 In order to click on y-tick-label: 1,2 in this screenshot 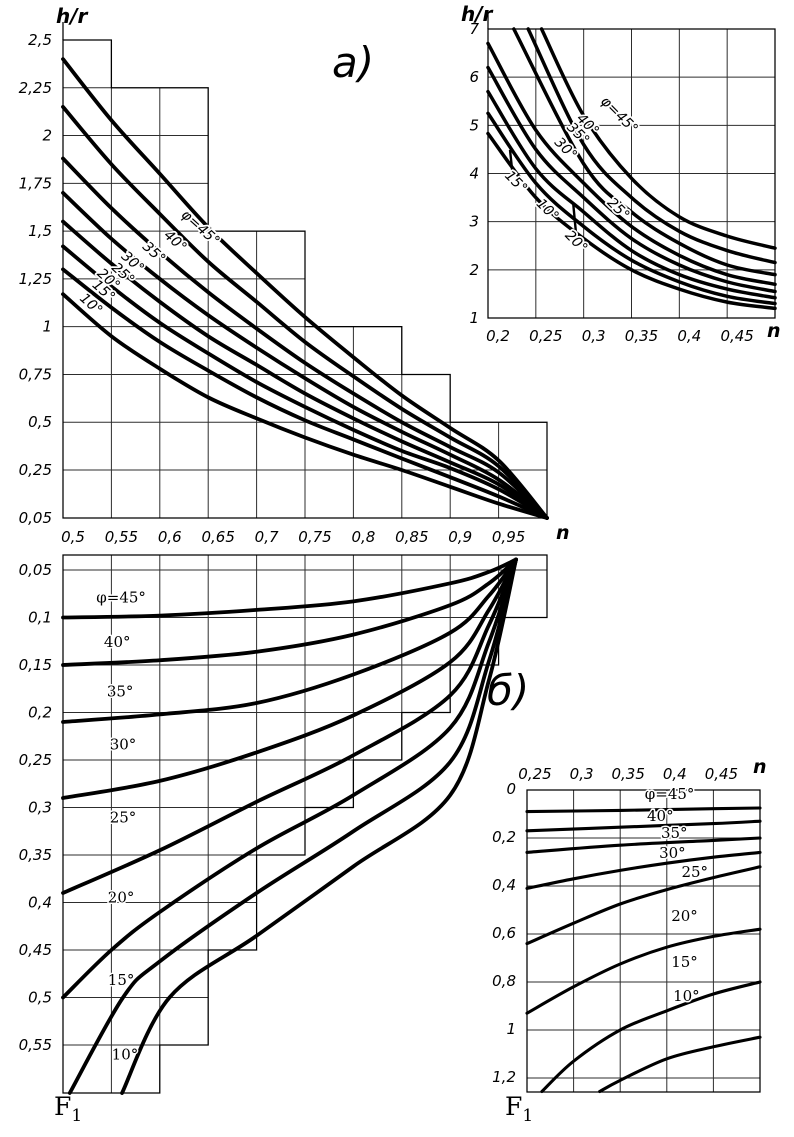, I will do `click(504, 1077)`.